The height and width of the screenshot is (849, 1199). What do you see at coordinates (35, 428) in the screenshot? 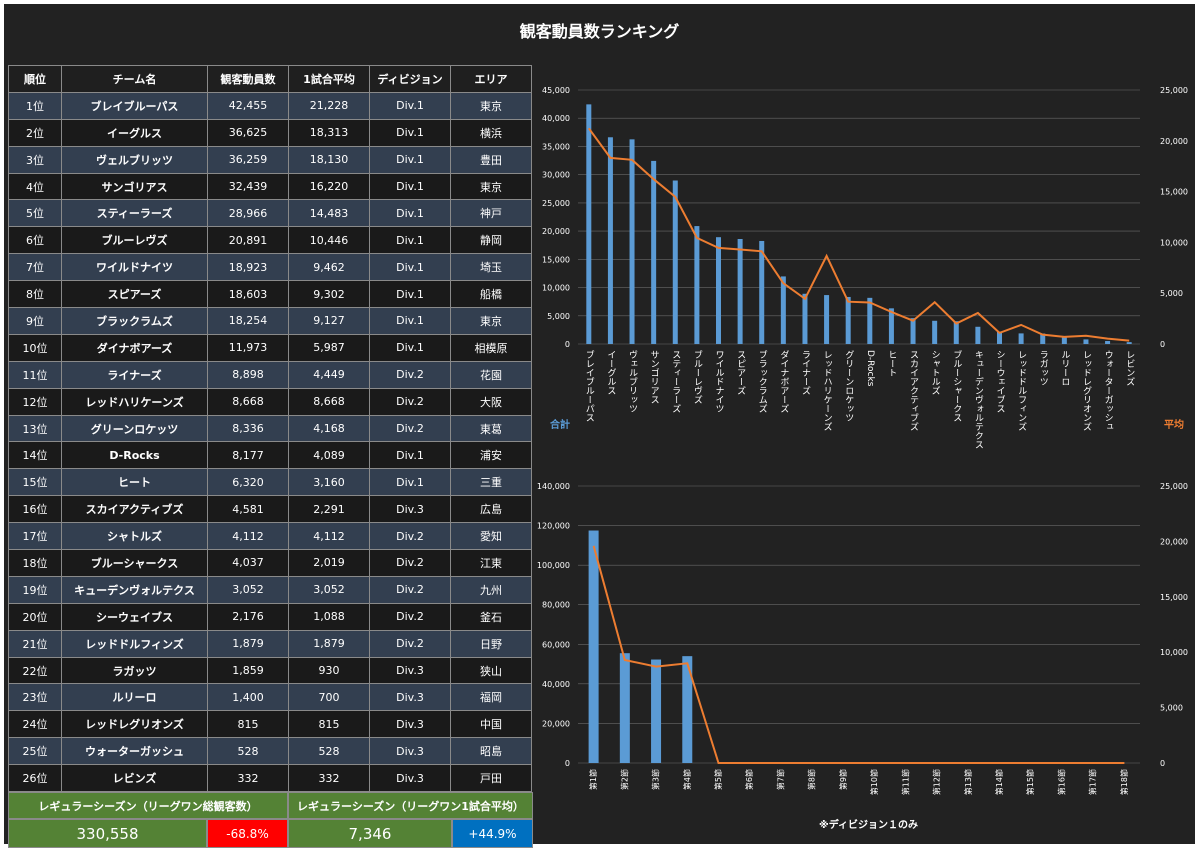
I see `rank-cell: 13位` at bounding box center [35, 428].